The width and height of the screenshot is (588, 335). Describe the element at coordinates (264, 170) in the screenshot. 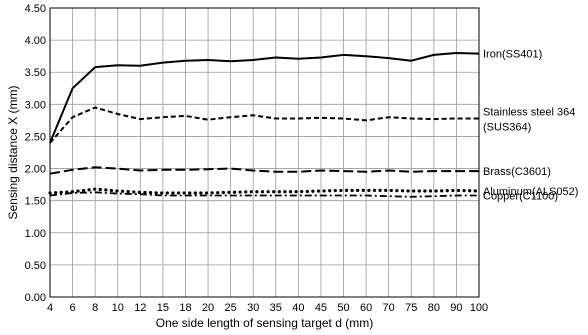

I see `series-line-brass-c3601` at that location.